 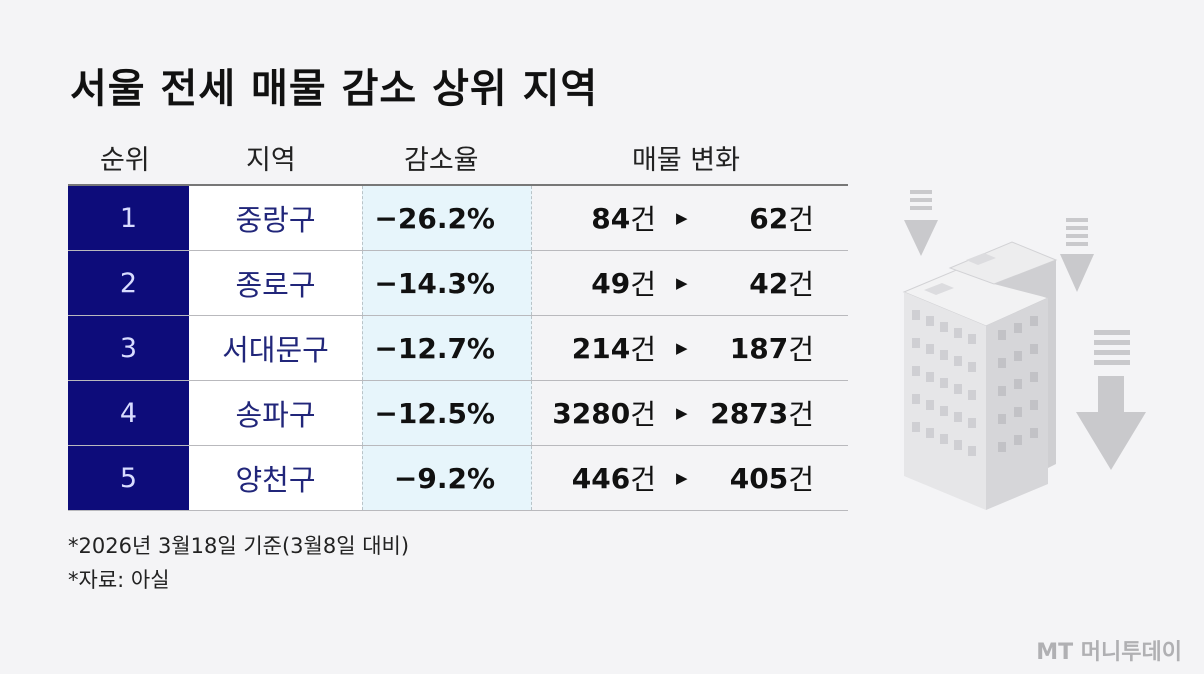 What do you see at coordinates (759, 478) in the screenshot?
I see `to-value: 405` at bounding box center [759, 478].